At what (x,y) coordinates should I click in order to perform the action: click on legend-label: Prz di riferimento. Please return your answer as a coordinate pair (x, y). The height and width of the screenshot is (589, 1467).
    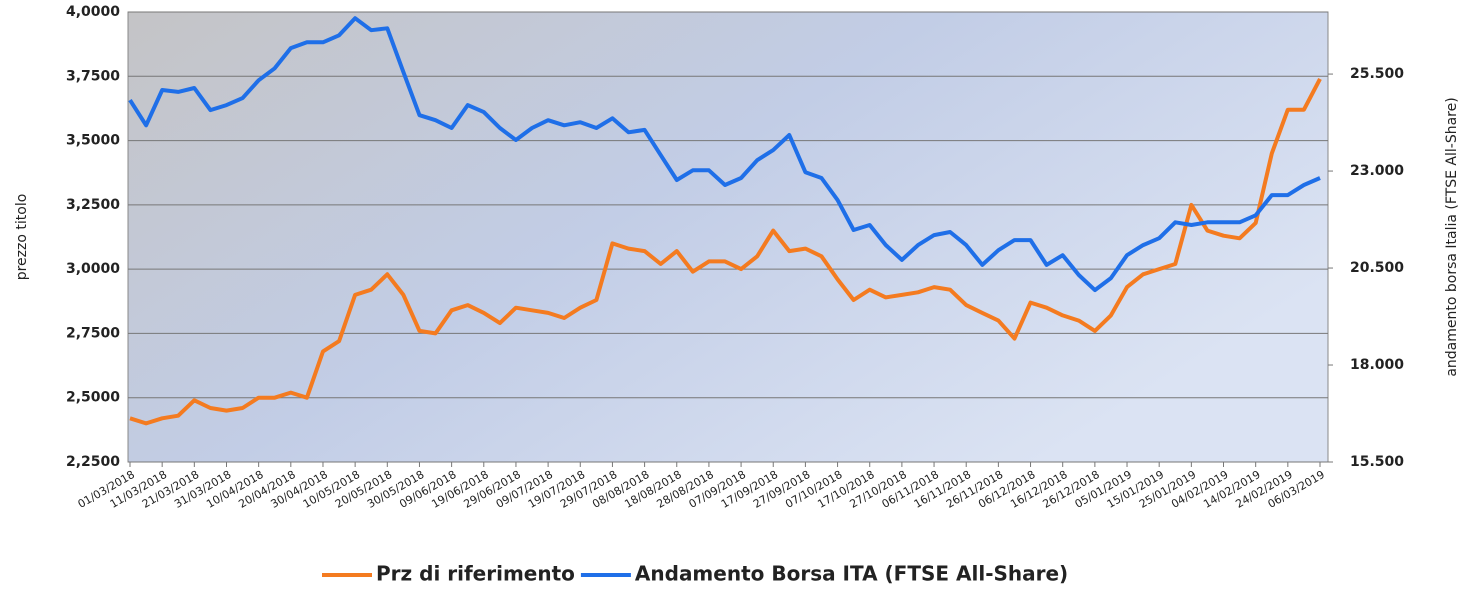
    Looking at the image, I should click on (475, 574).